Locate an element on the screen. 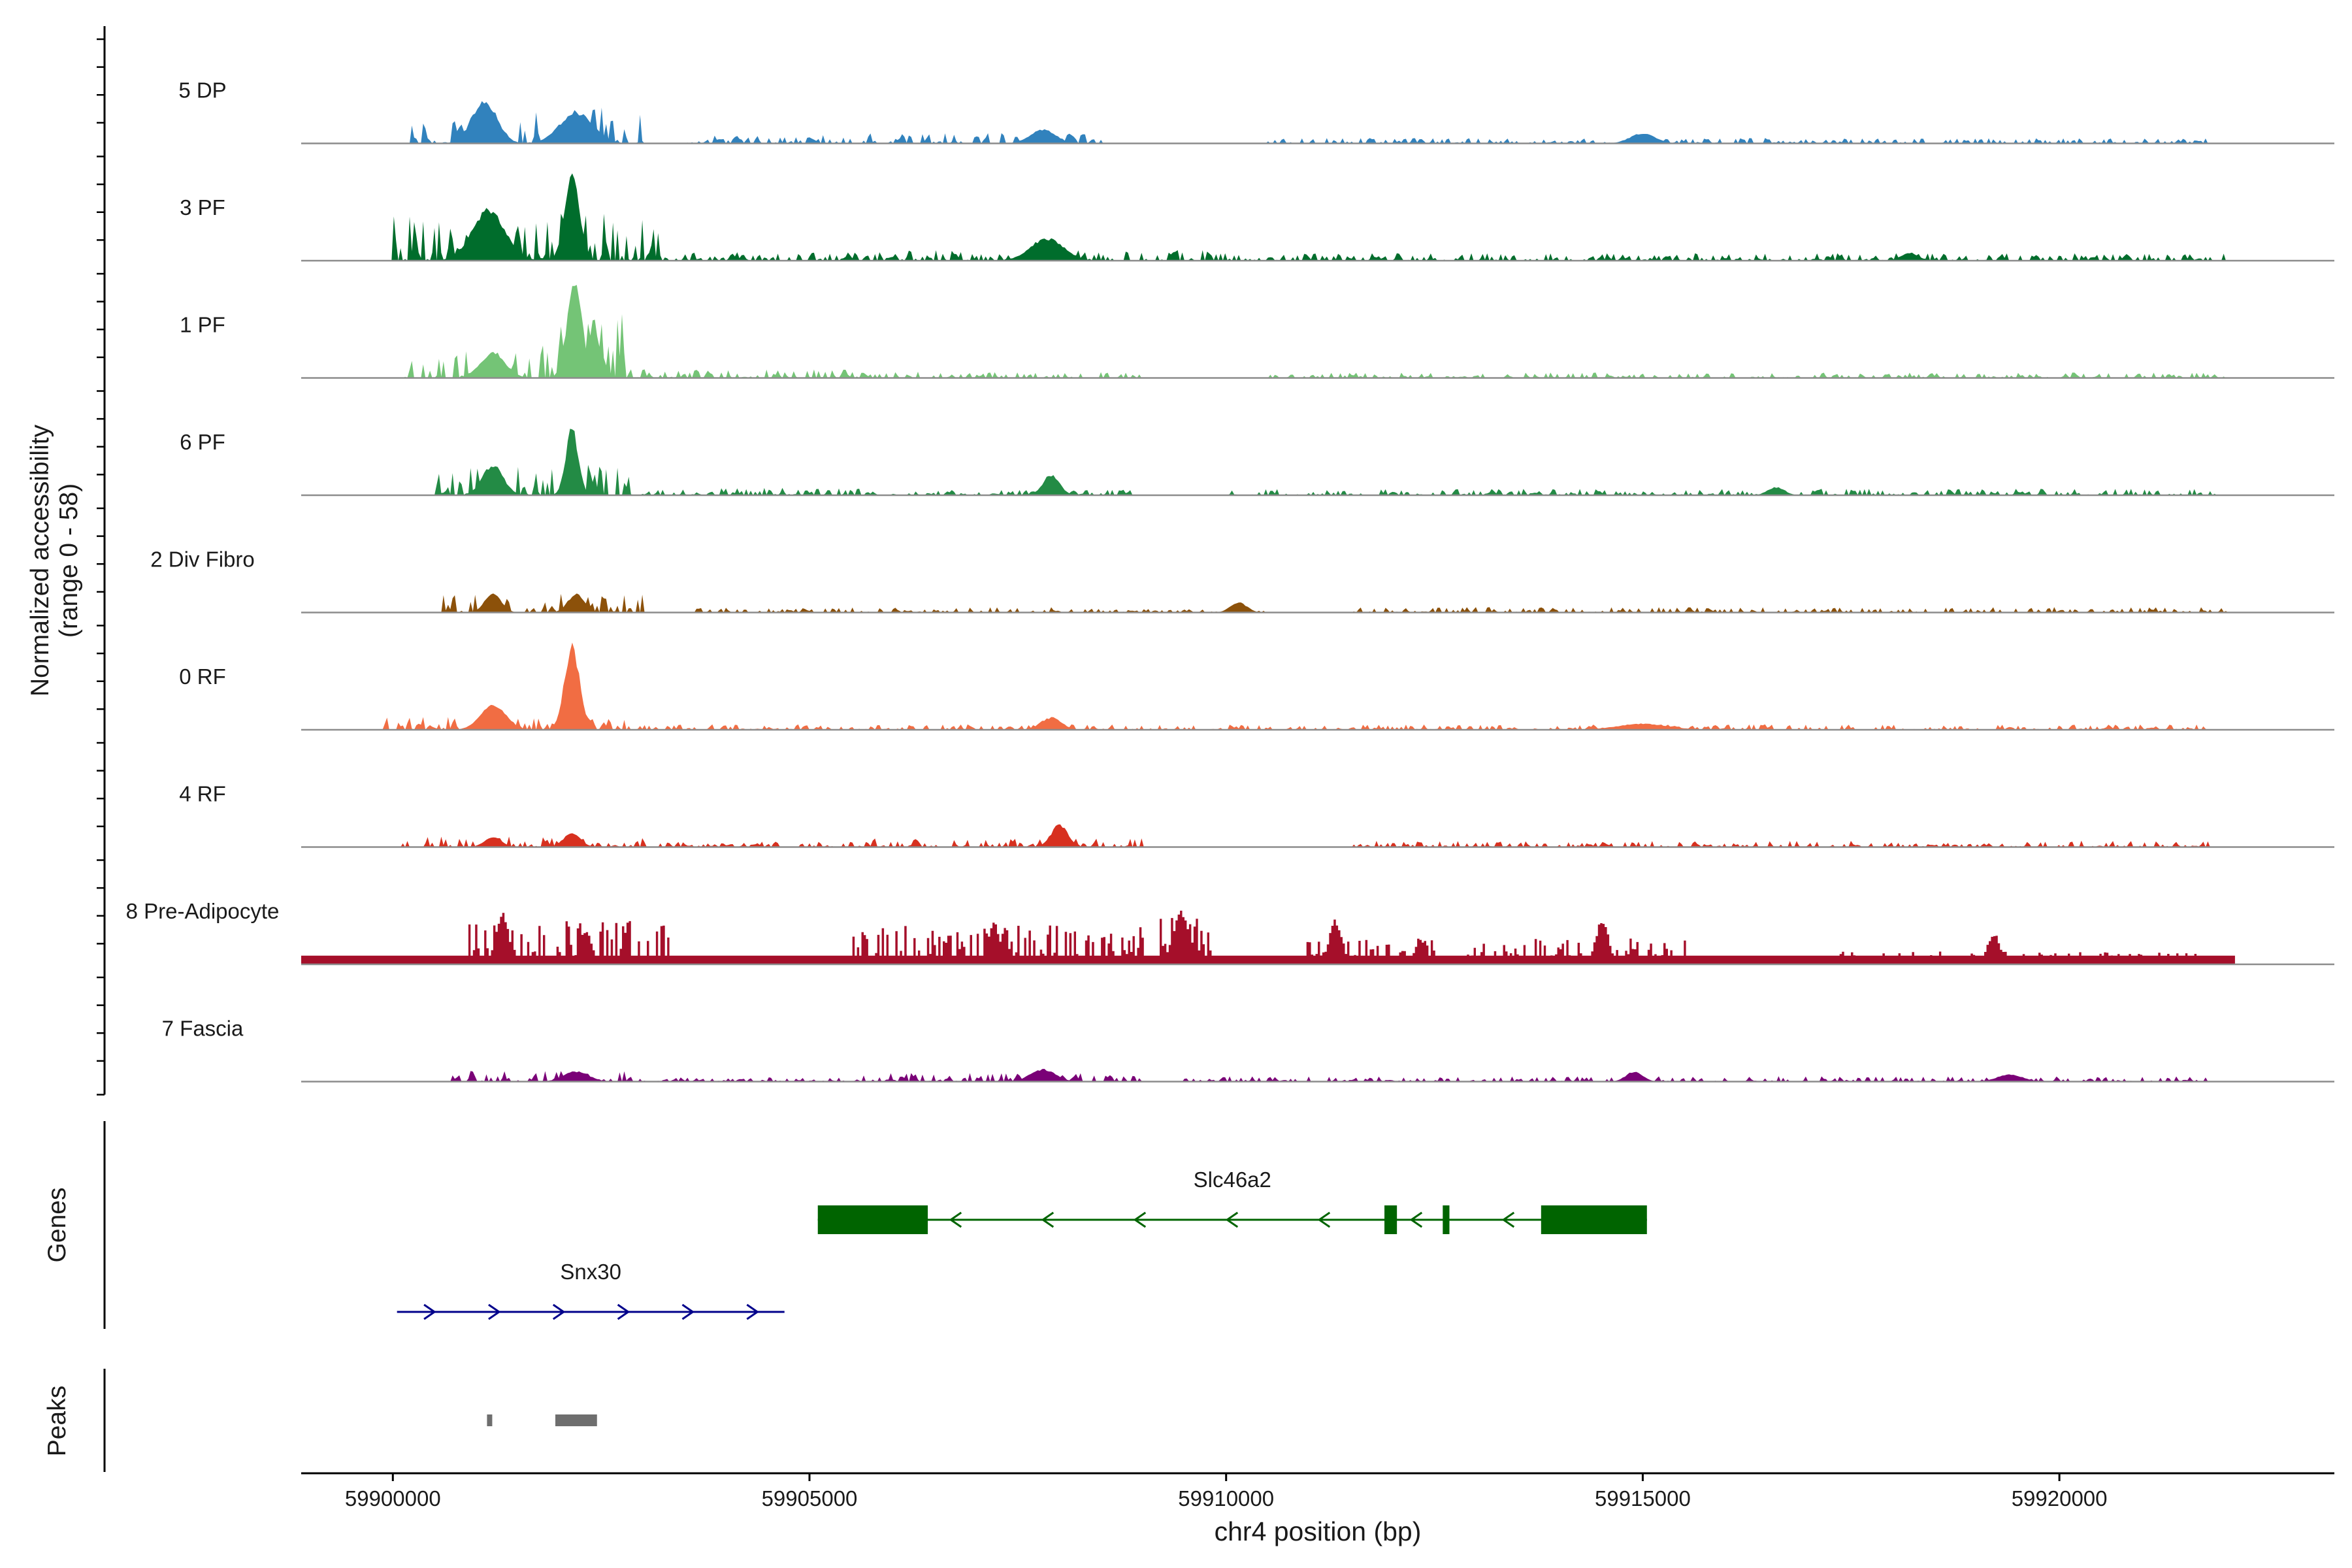 This screenshot has width=2352, height=1568. track-label: 1 PF is located at coordinates (202, 325).